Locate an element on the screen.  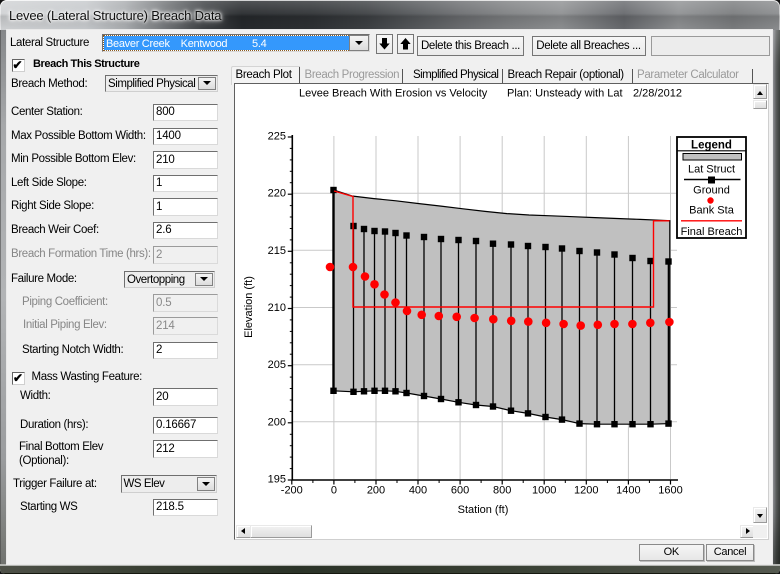
svg-text: 1000 is located at coordinates (543, 491).